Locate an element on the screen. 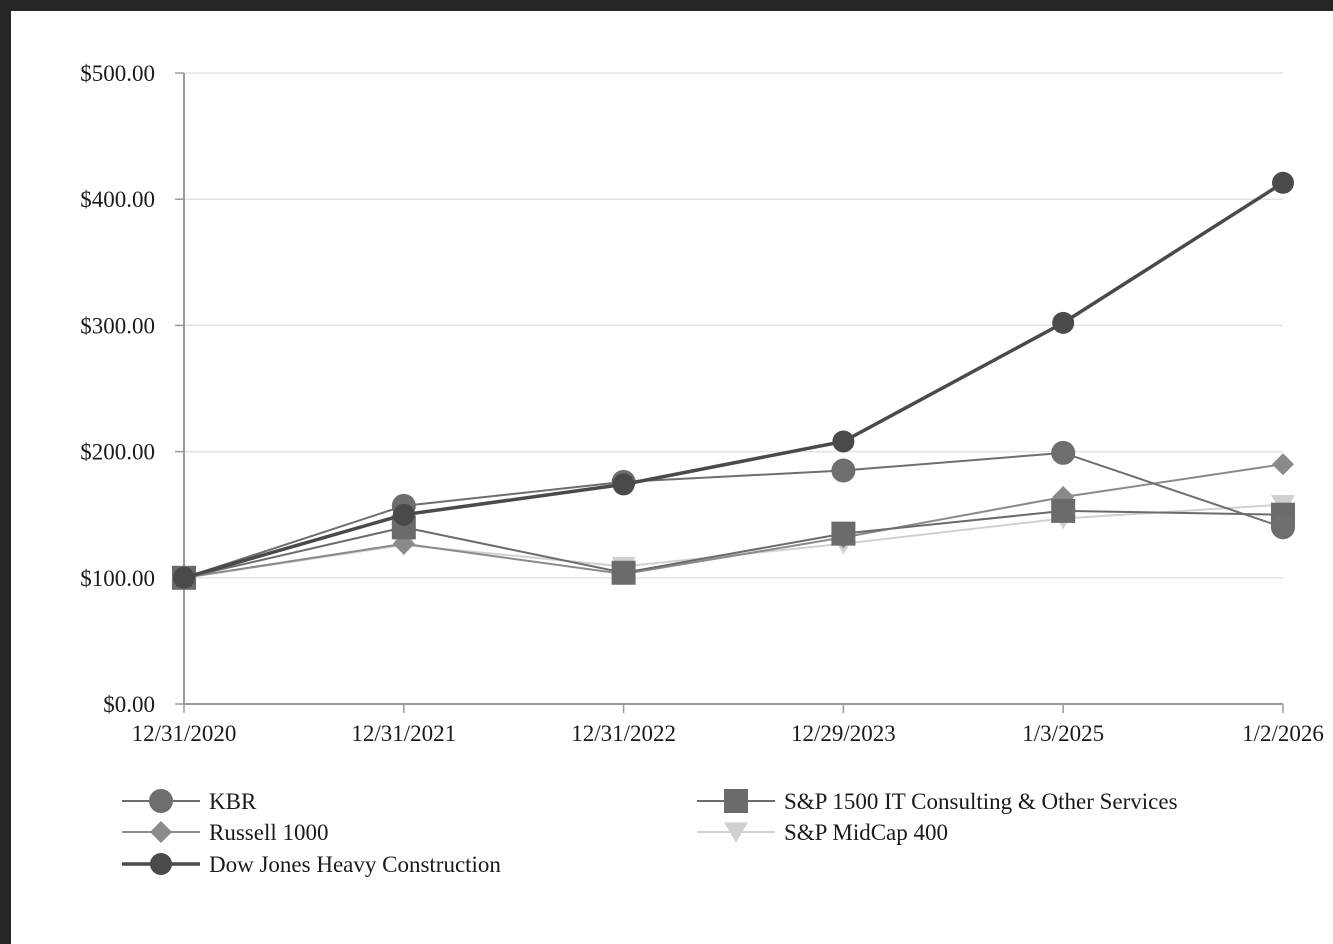 This screenshot has width=1333, height=944. legend-item: S&P MidCap 400 is located at coordinates (822, 832).